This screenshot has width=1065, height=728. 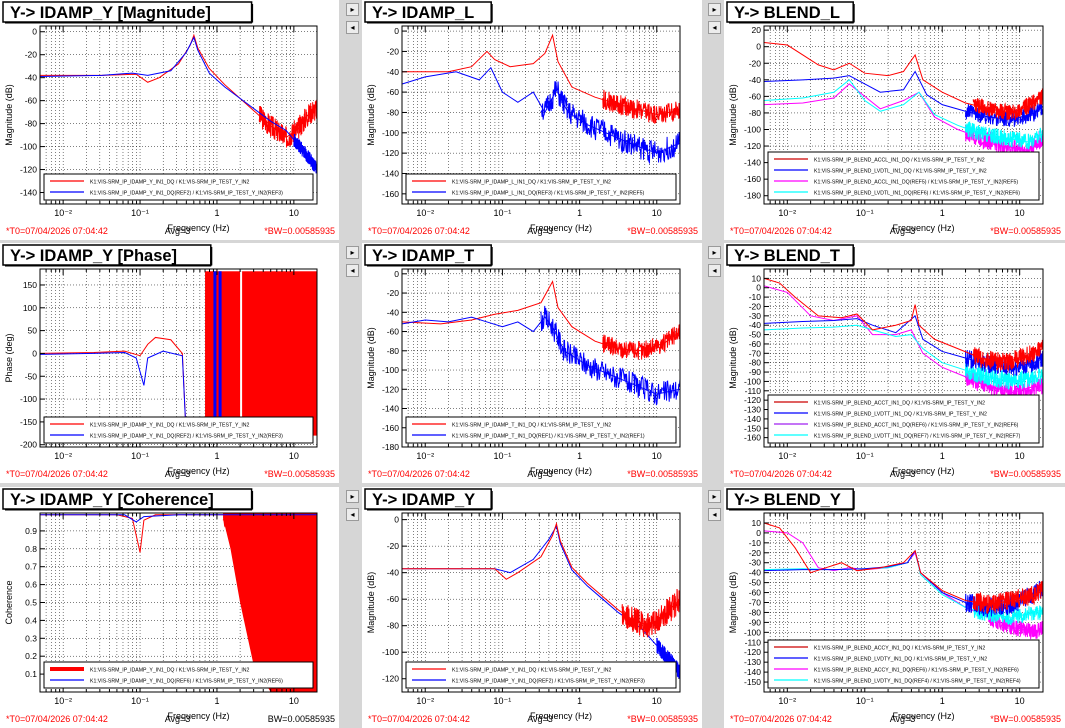 I want to click on plot-title-text: Y-> BLEND_L, so click(x=787, y=13).